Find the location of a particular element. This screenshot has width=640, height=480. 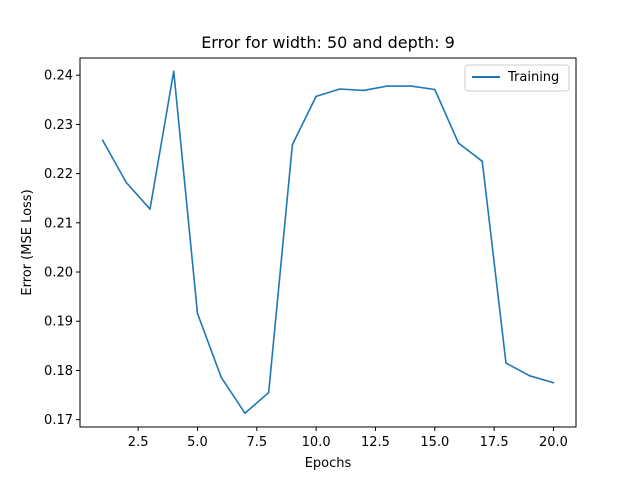

x-tick-label: 5.0 is located at coordinates (197, 442).